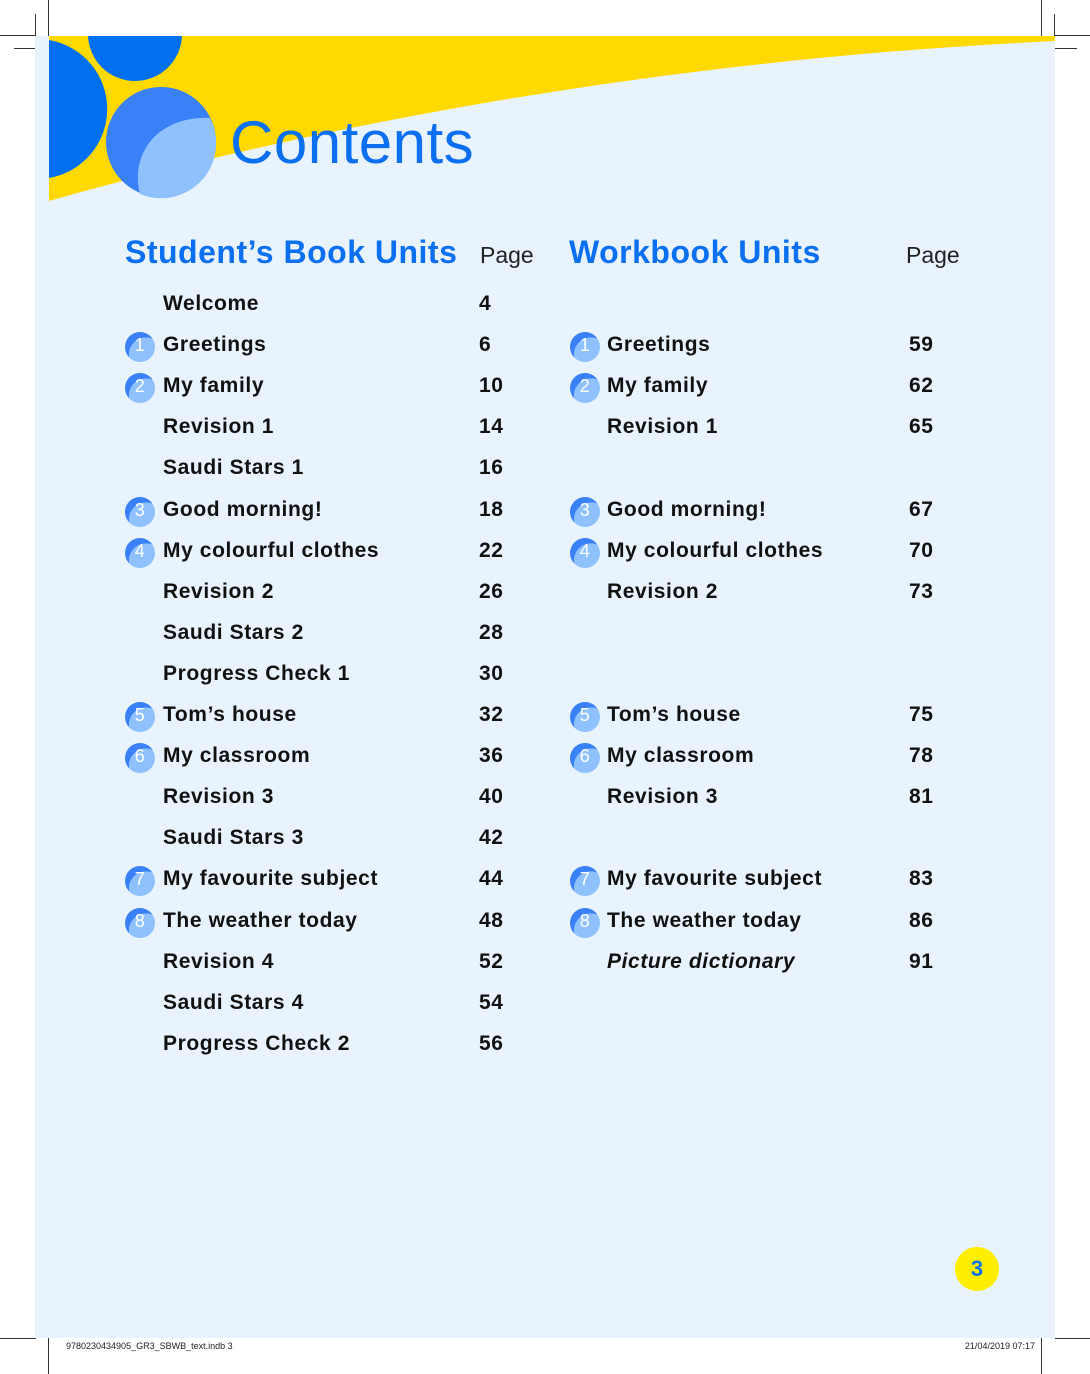  What do you see at coordinates (291, 252) in the screenshot?
I see `students-book-heading: Student’s Book Units` at bounding box center [291, 252].